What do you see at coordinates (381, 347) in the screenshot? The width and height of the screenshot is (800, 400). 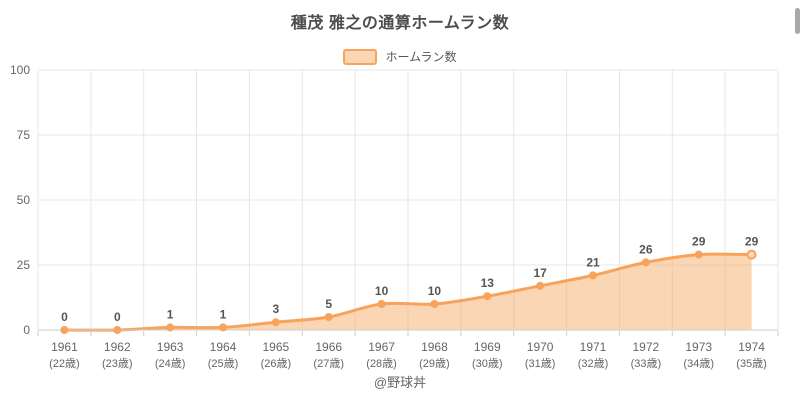 I see `x-axis-label-year: 1967` at bounding box center [381, 347].